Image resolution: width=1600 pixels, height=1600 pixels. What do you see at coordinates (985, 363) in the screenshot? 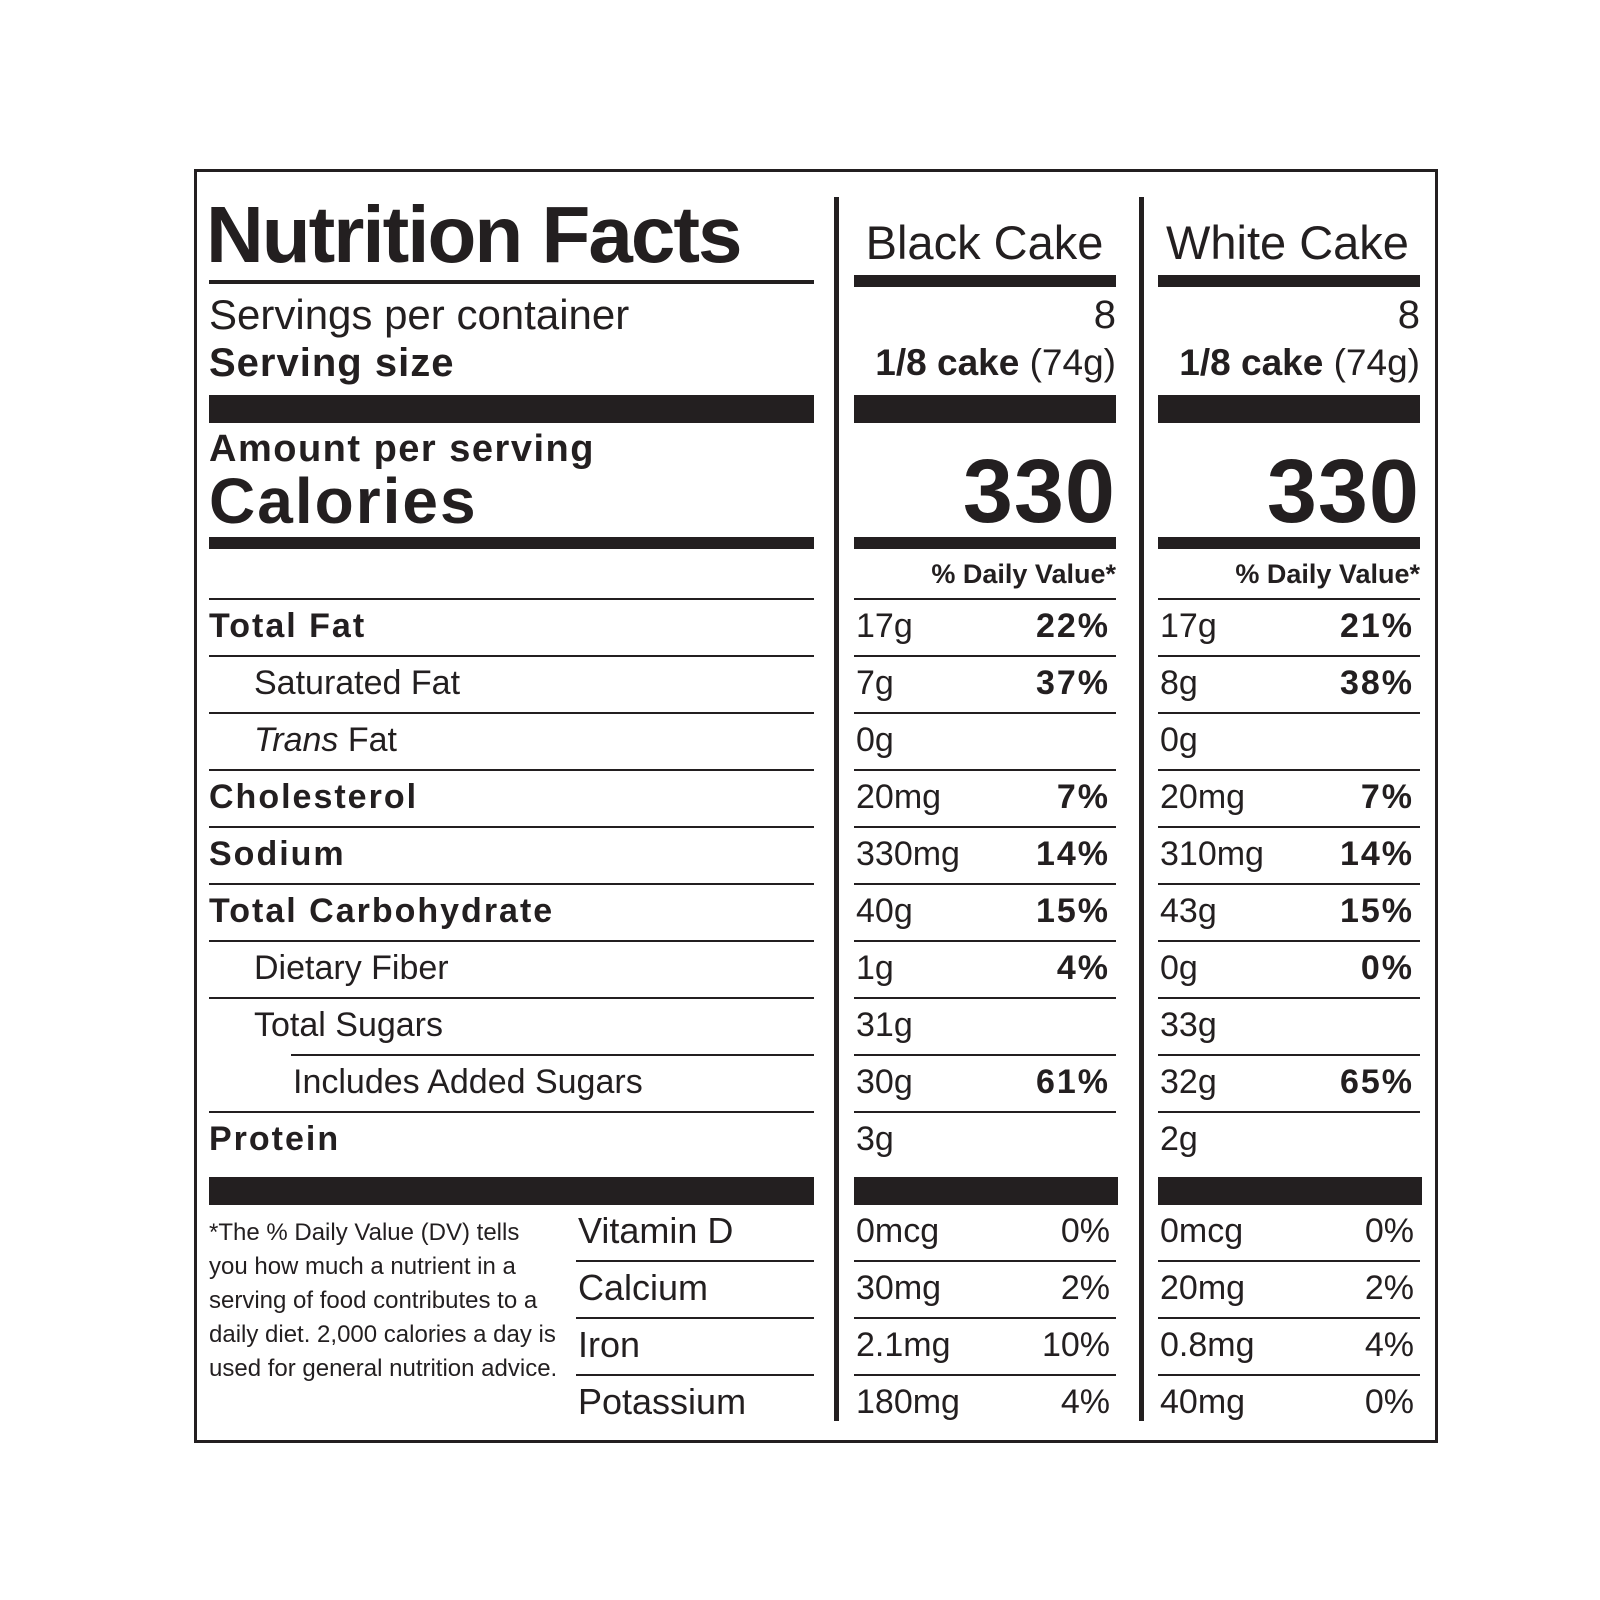
I see `serving-size-black-cake: 1/8 cake (74g)` at bounding box center [985, 363].